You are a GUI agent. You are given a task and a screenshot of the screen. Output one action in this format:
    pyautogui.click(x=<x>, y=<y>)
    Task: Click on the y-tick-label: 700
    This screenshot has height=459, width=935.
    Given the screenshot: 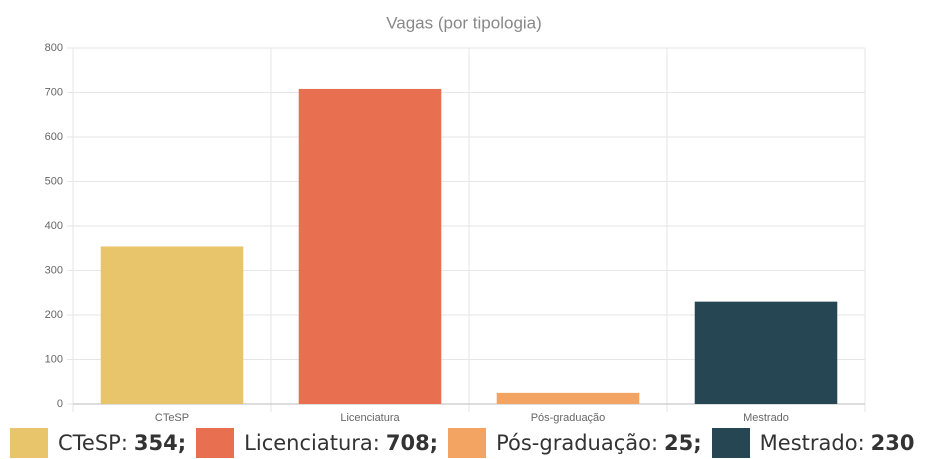 What is the action you would take?
    pyautogui.click(x=54, y=92)
    